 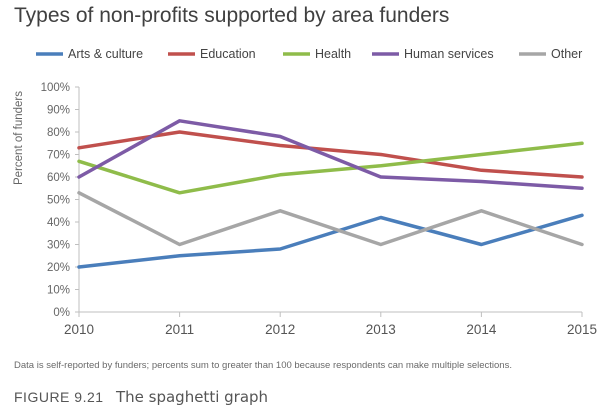 I want to click on y-axis: 0% 10% 20% 30% 40% 50% 60% 70% 80% 90% 100%, so click(x=60, y=200).